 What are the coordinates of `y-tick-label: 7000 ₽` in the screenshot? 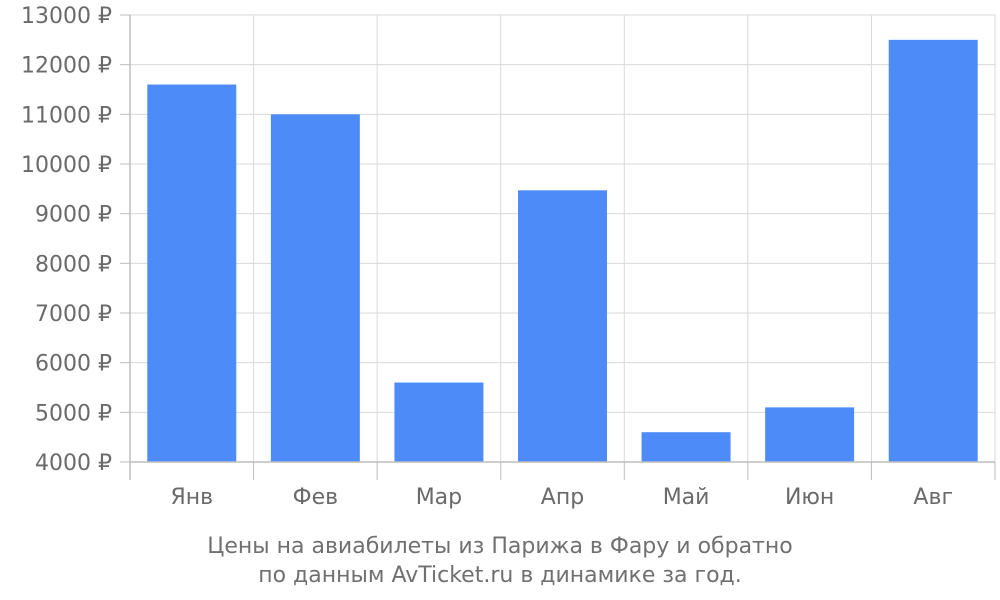 It's located at (73, 314).